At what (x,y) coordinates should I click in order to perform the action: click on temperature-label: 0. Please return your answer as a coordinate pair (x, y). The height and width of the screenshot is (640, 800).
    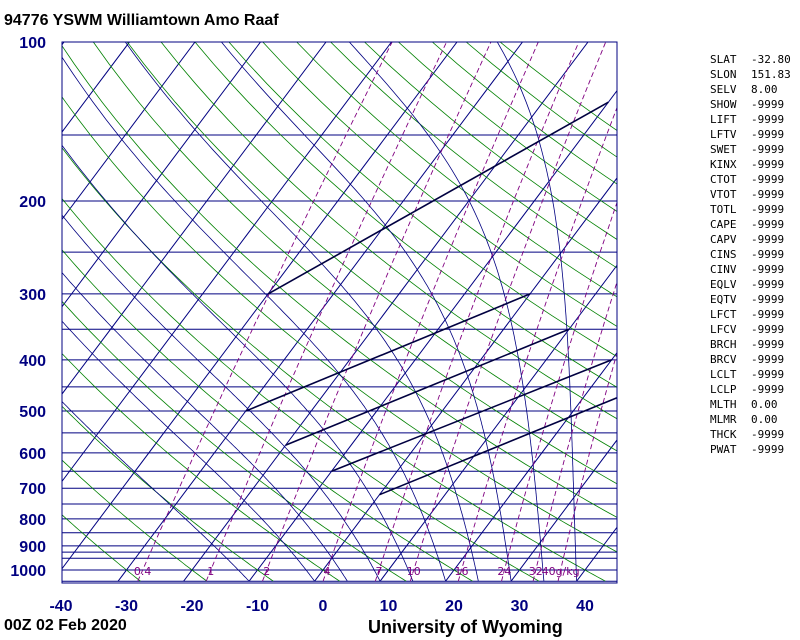
    Looking at the image, I should click on (323, 606).